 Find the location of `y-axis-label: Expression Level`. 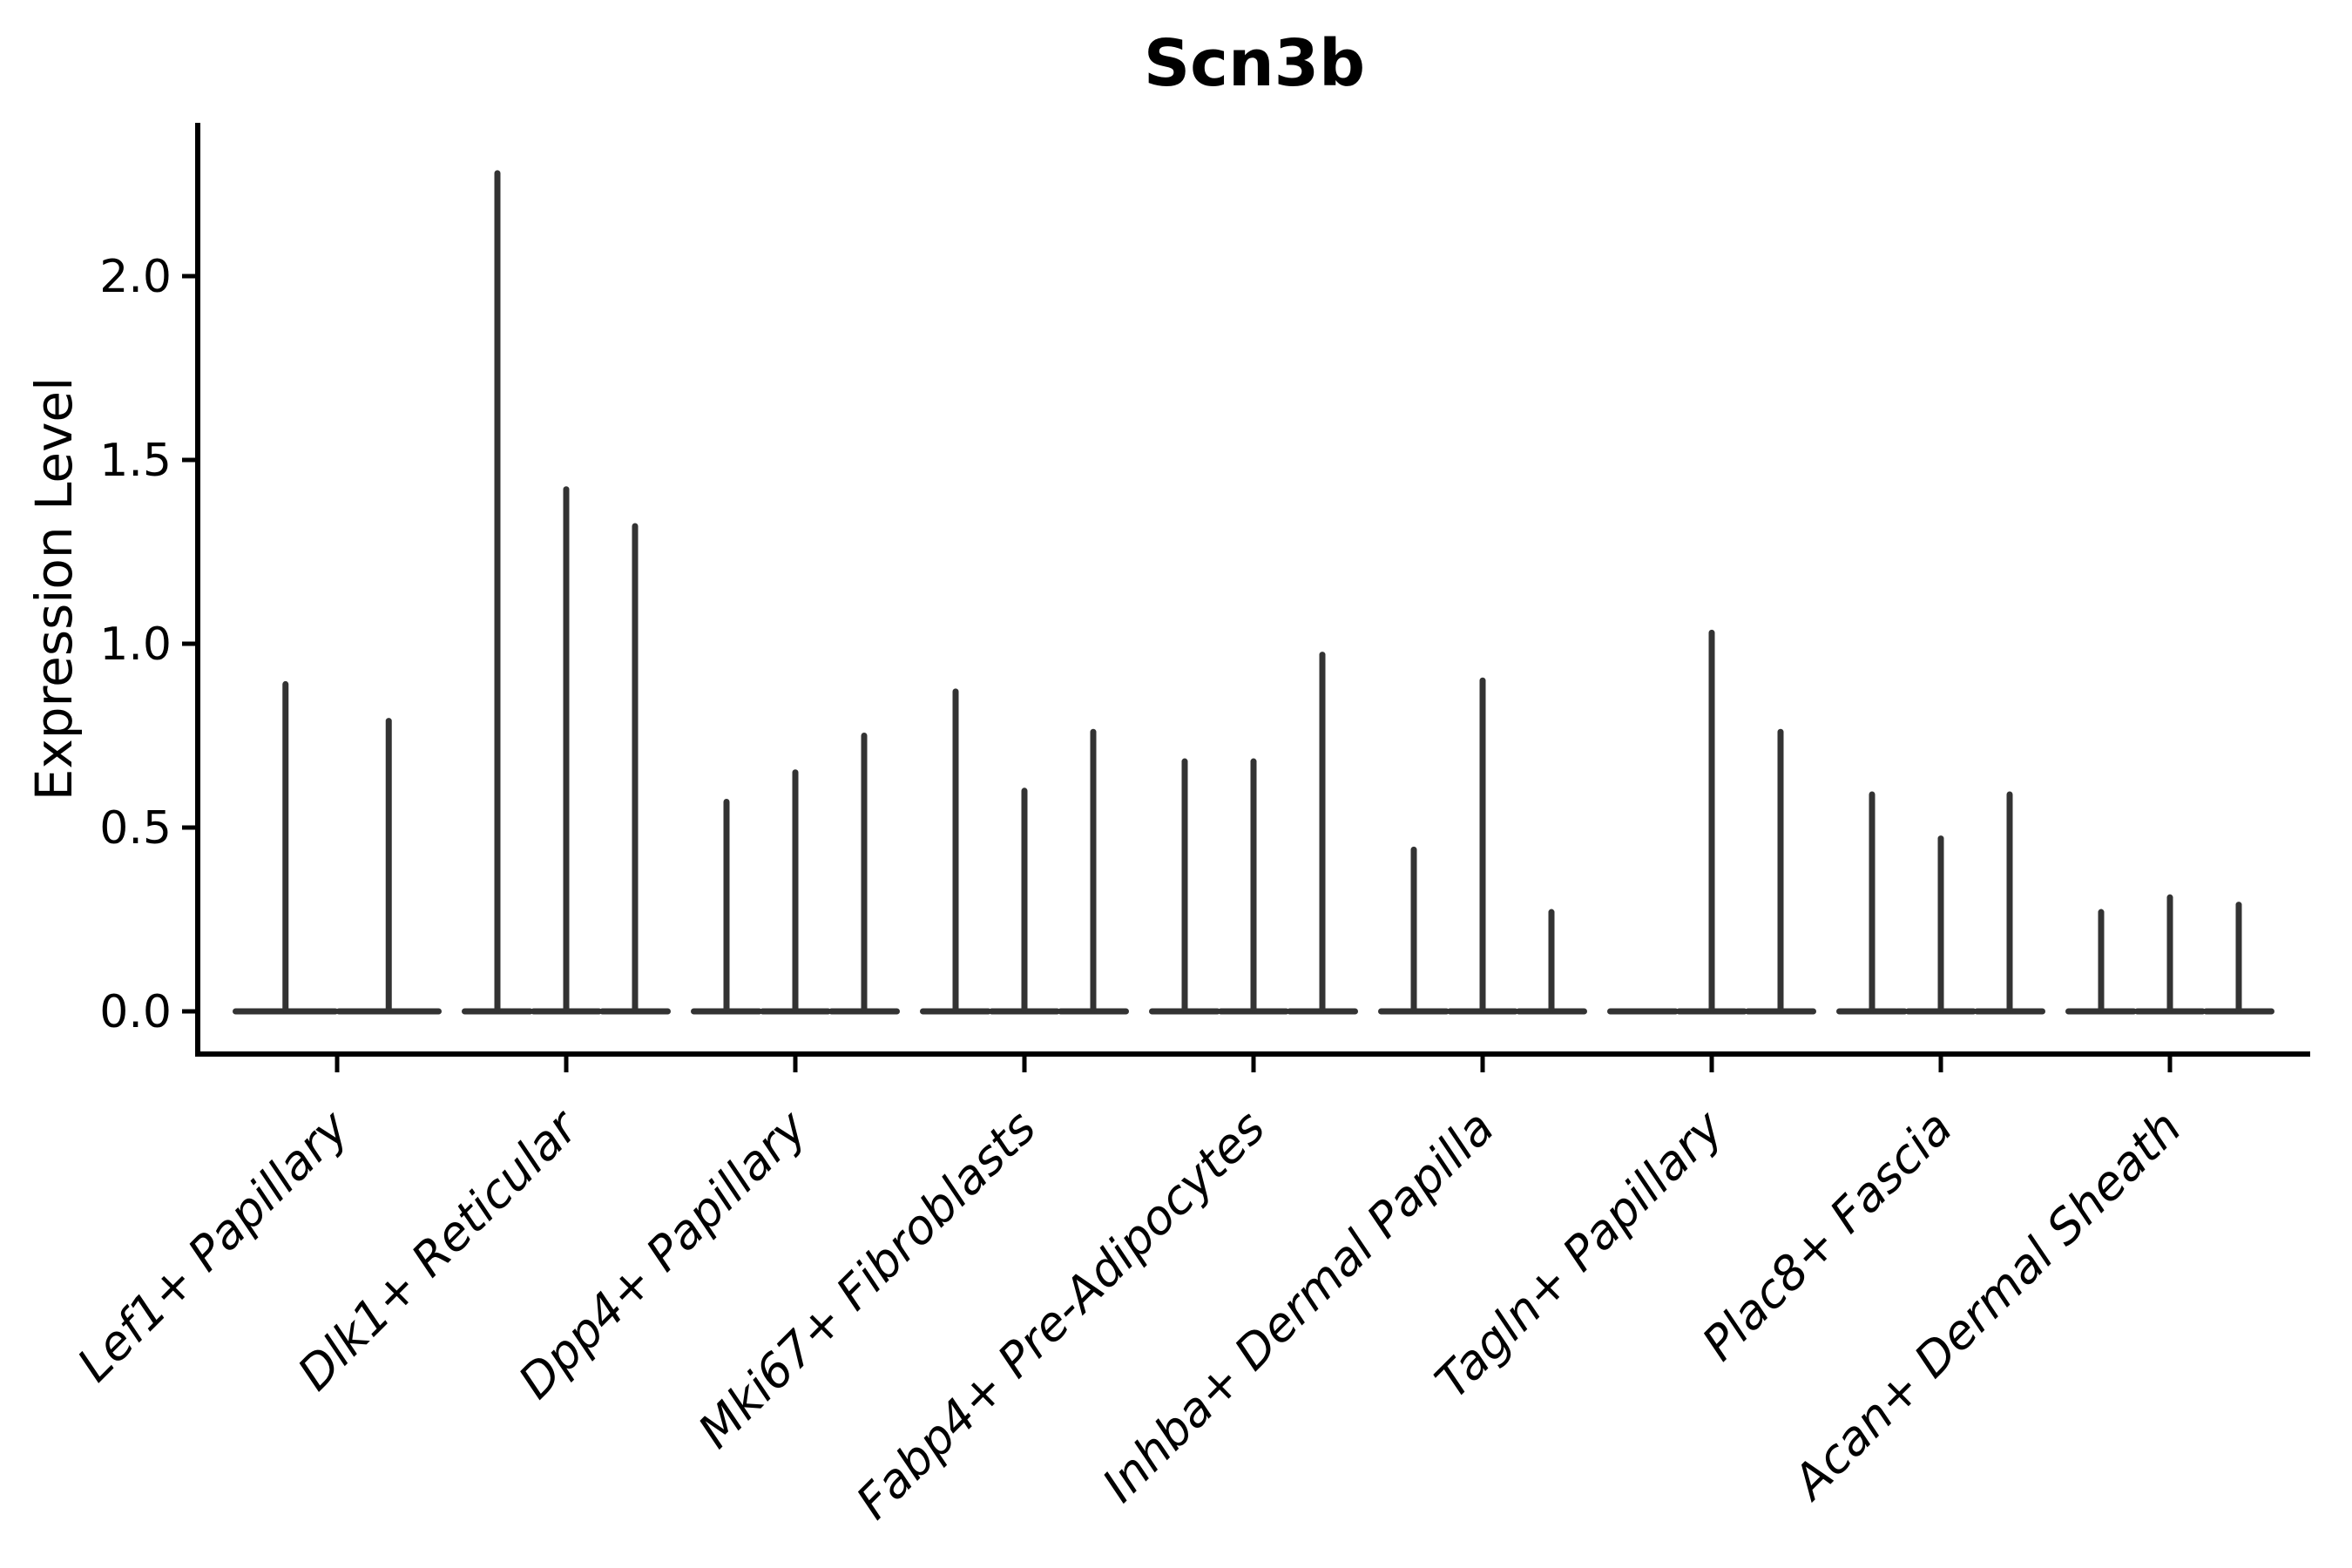

y-axis-label: Expression Level is located at coordinates (54, 589).